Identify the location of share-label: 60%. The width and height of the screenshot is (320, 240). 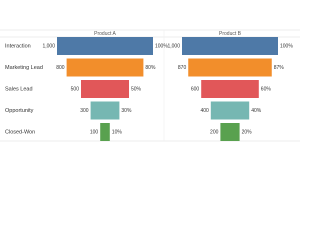
(266, 89).